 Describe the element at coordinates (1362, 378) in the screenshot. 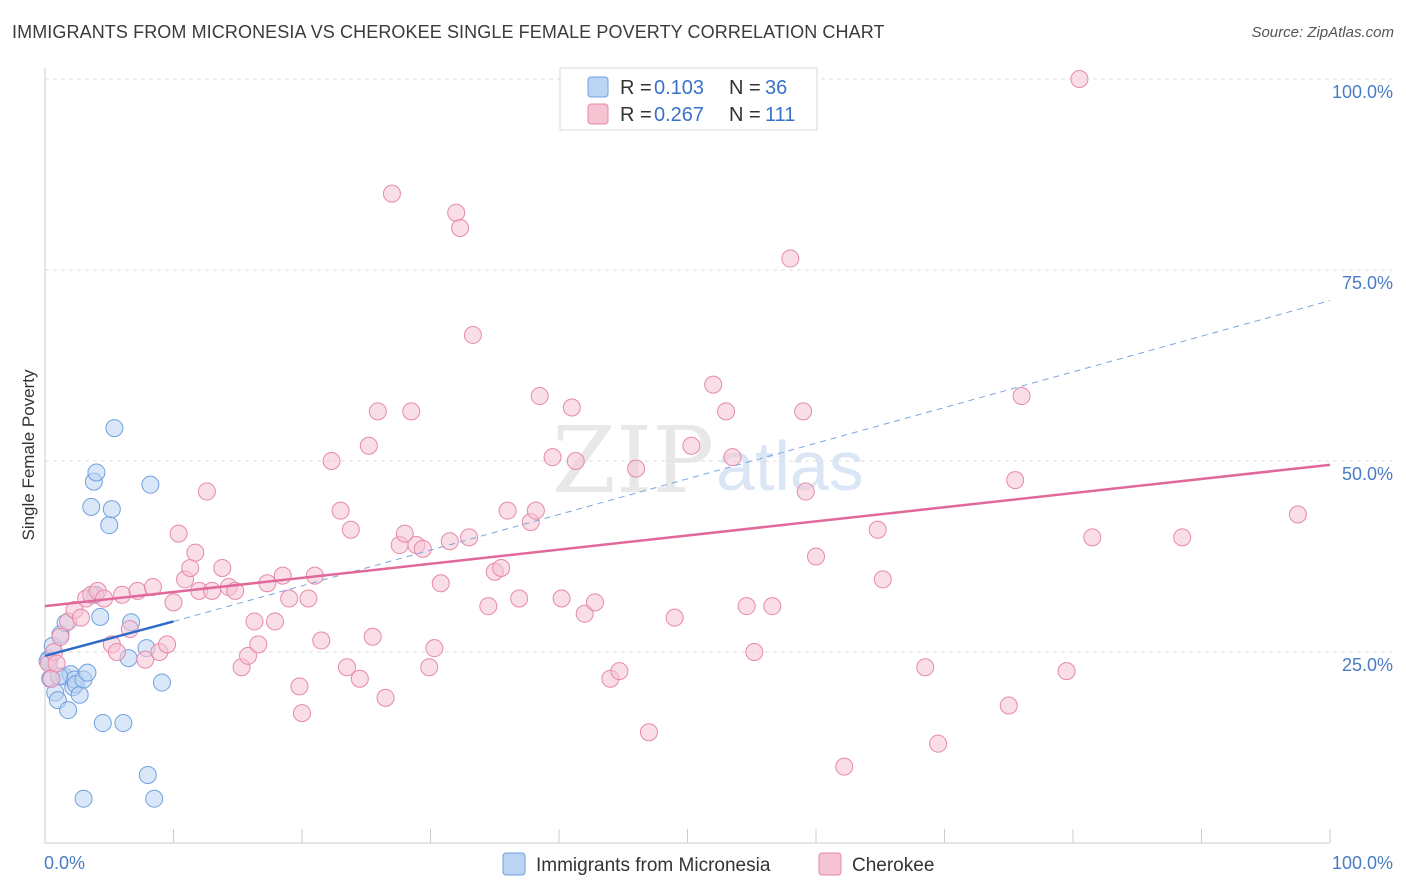

I see `y-tick-labels: 25.0% 50.0% 75.0% 100.0%` at that location.